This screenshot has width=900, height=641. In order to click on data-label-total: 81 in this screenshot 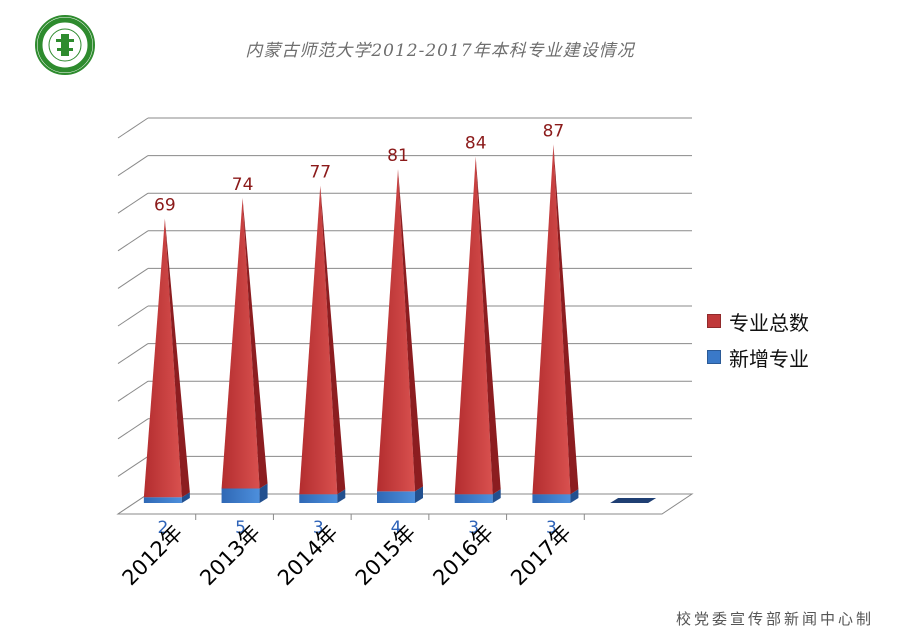, I will do `click(398, 156)`.